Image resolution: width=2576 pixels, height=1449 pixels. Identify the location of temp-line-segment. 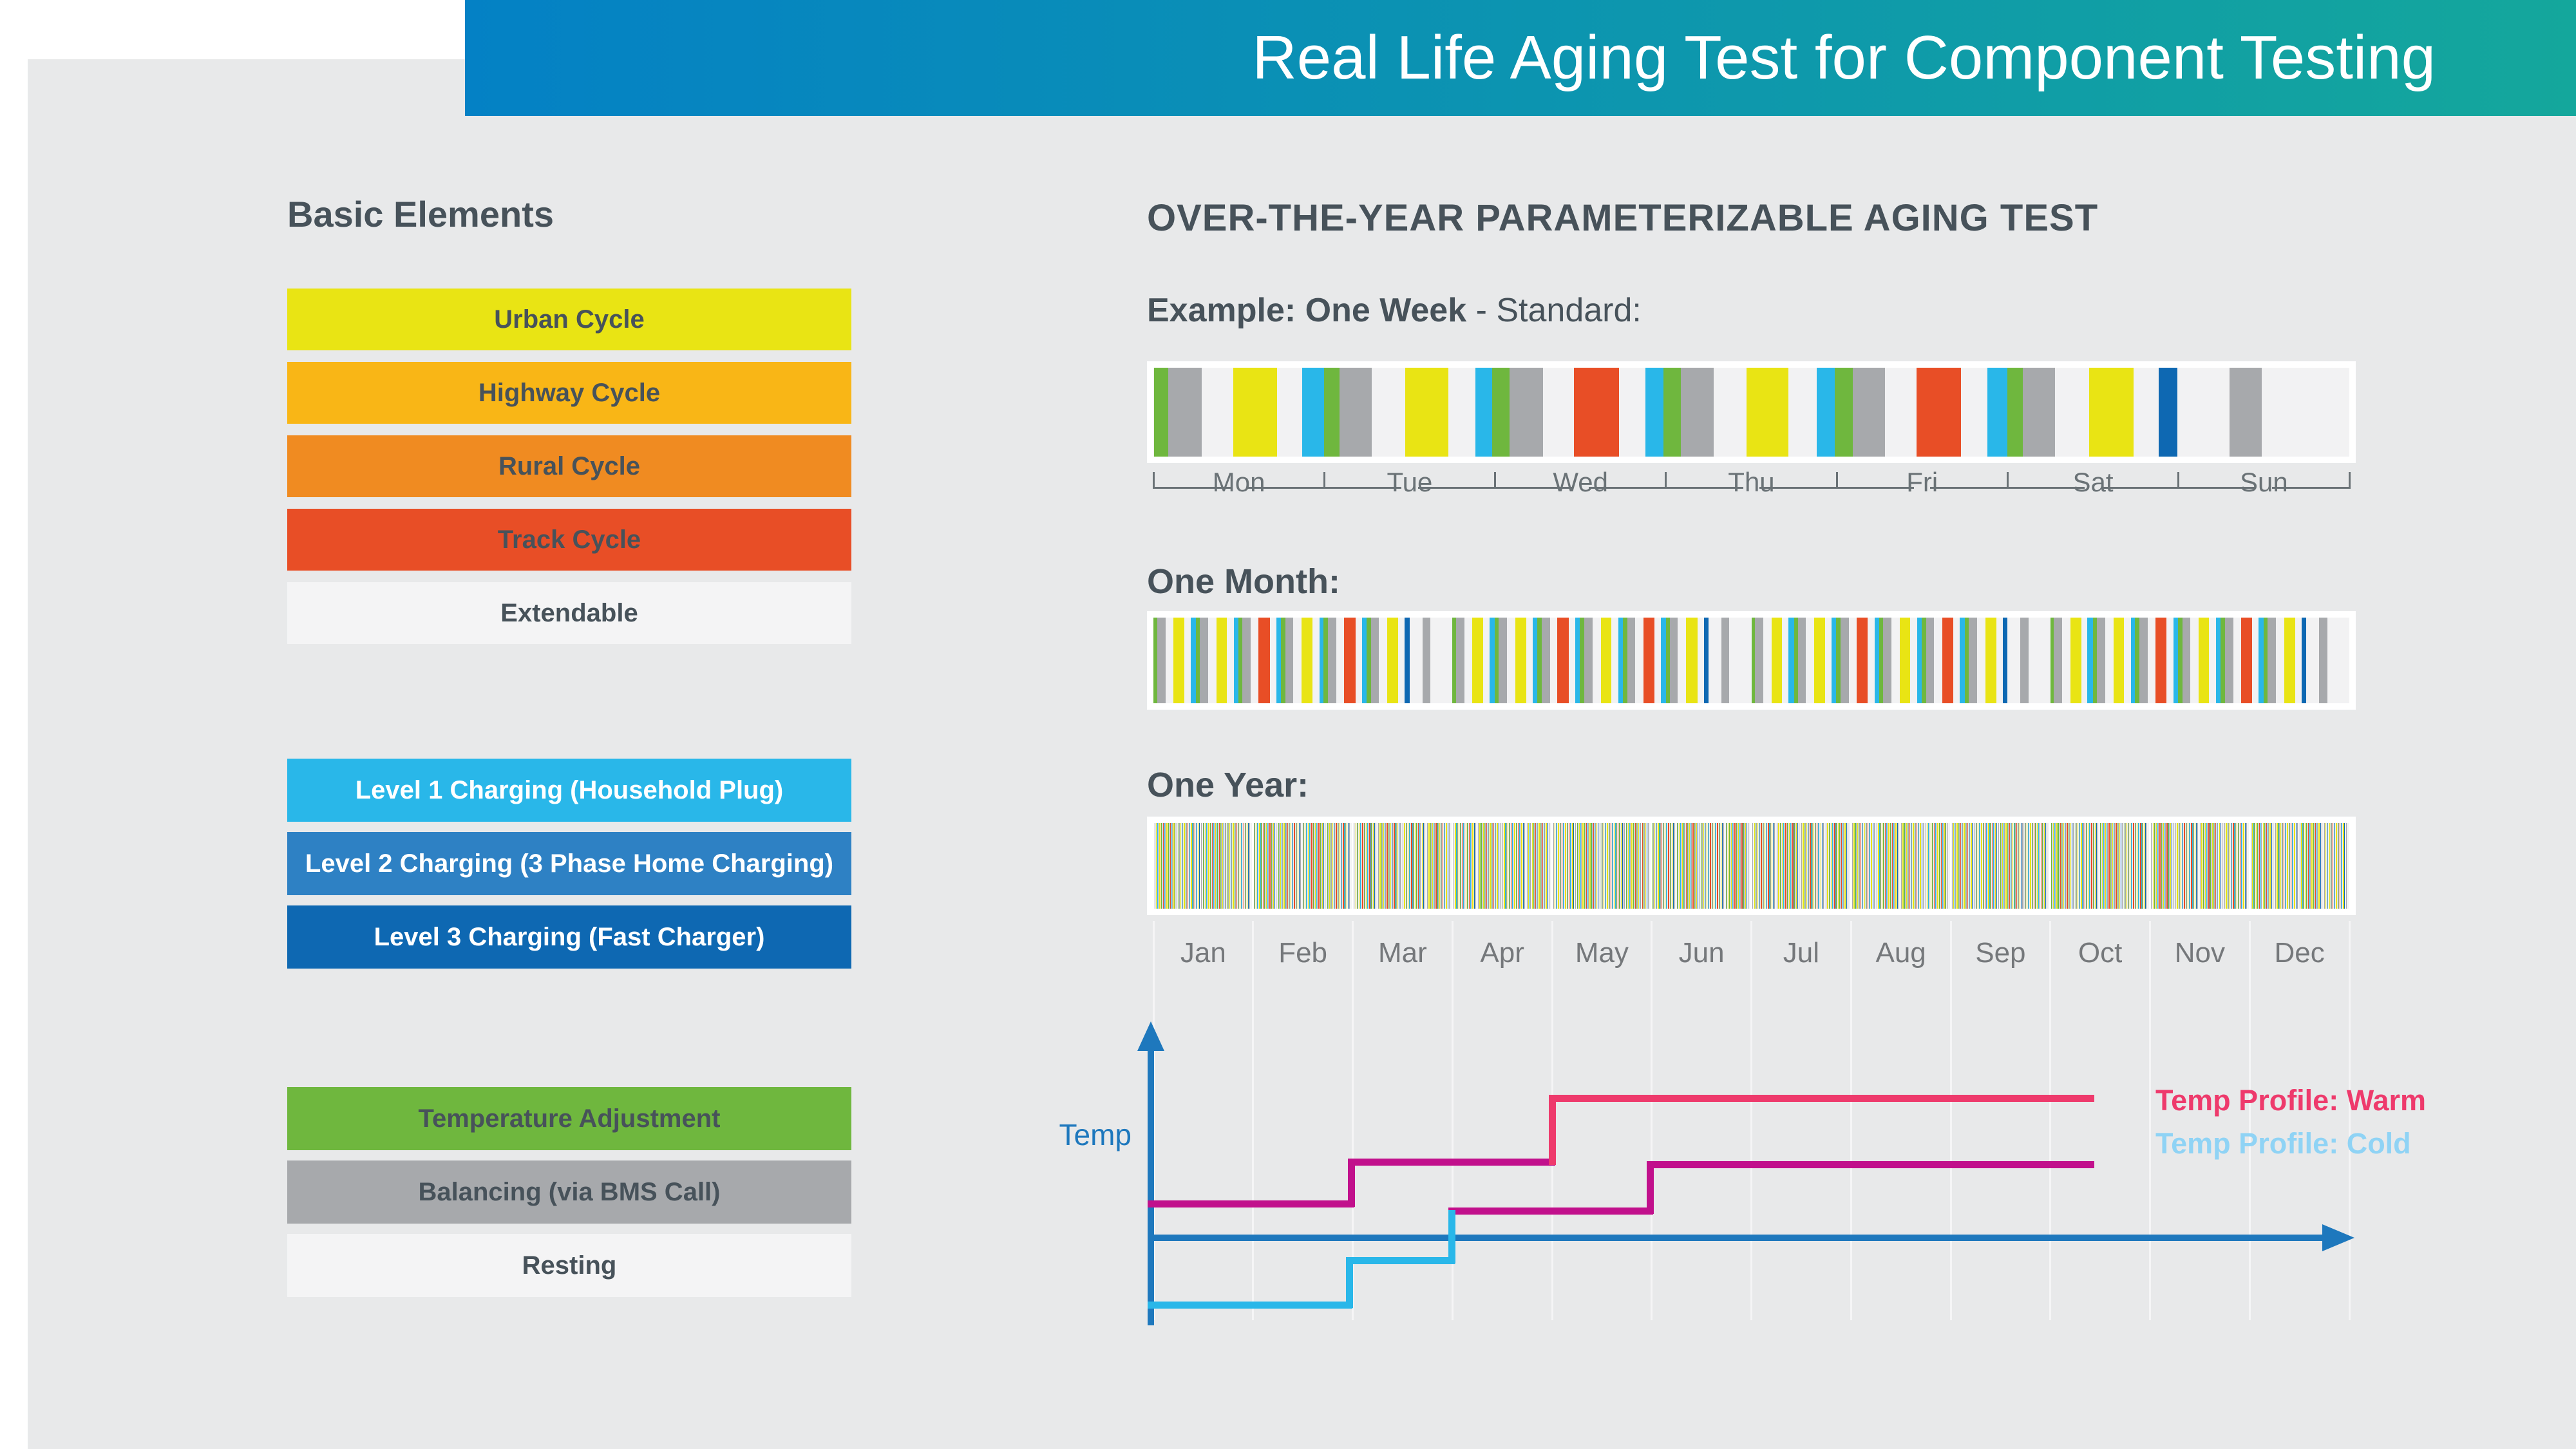
(1870, 1164).